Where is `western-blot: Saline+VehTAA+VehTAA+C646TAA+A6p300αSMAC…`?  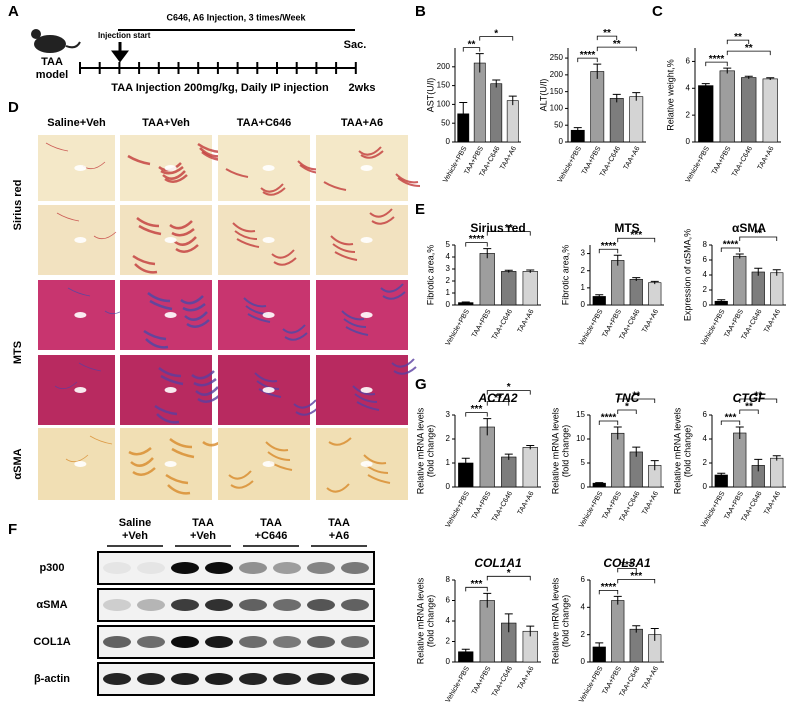 western-blot: Saline+VehTAA+VehTAA+C646TAA+A6p300αSMAC… is located at coordinates (204, 606).